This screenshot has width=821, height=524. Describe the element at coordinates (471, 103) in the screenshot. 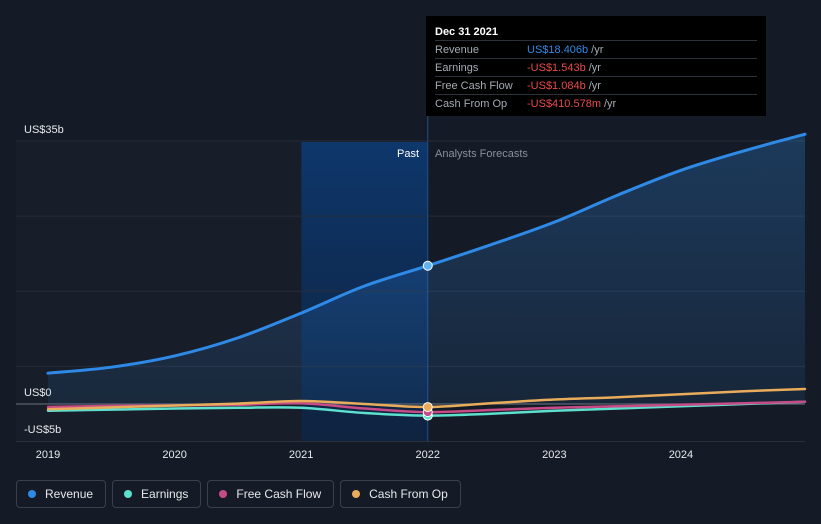

I see `tooltip-row-label: Cash From Op` at that location.